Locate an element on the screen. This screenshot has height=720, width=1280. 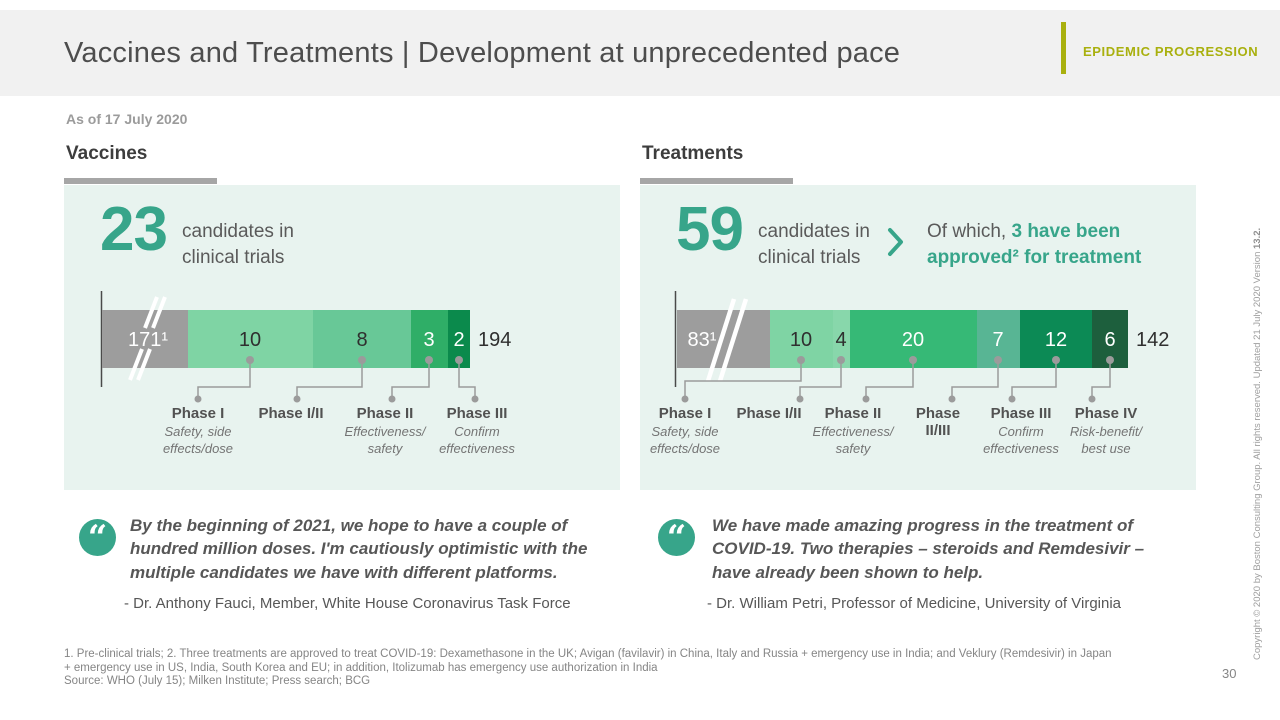
segment-value: 6 is located at coordinates (1109, 340).